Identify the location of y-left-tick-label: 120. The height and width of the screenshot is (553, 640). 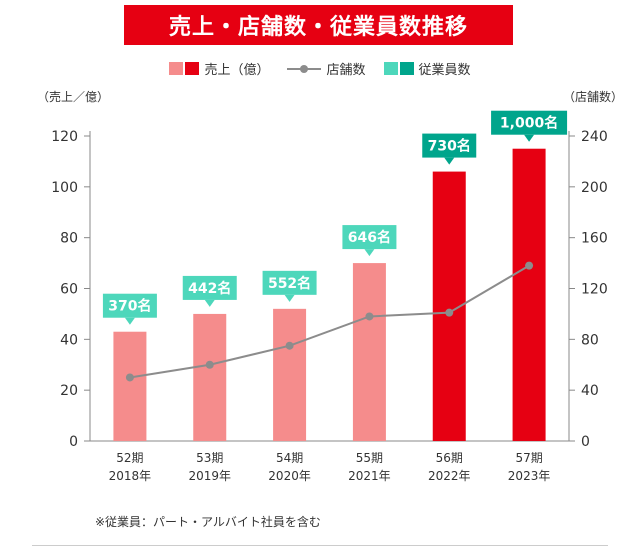
(64, 137).